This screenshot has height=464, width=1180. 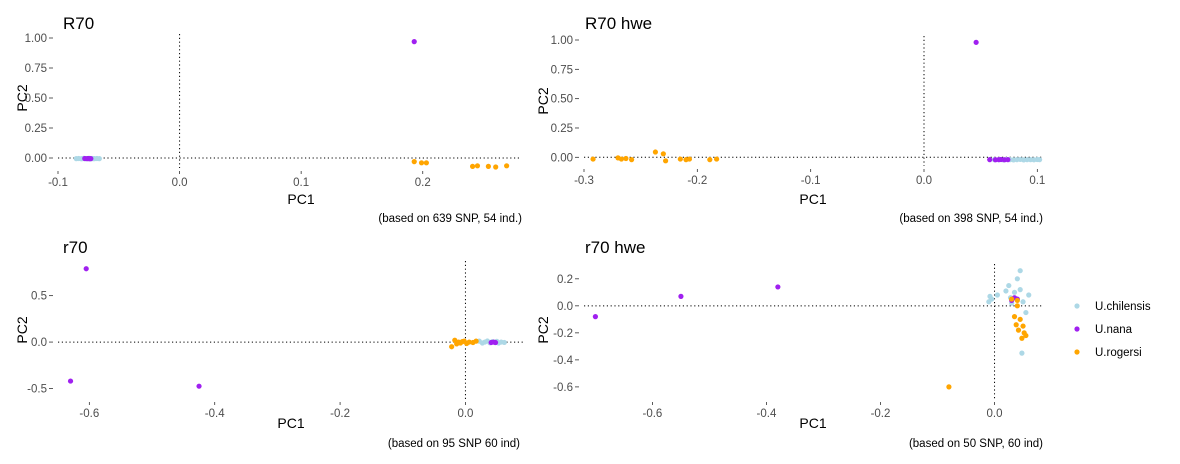 What do you see at coordinates (1123, 307) in the screenshot?
I see `legend-label-u-chilensis: U.chilensis` at bounding box center [1123, 307].